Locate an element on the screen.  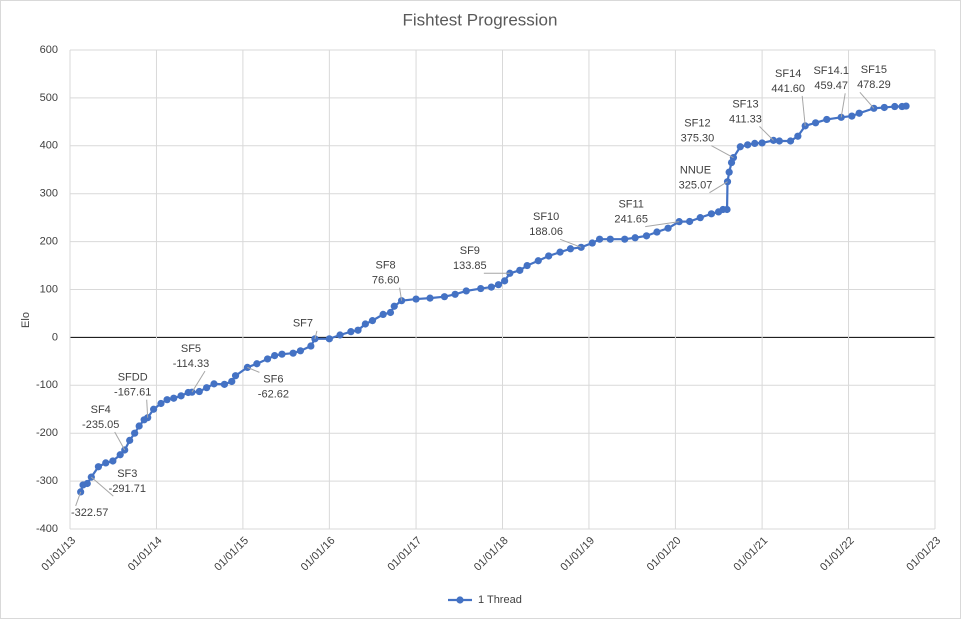
annotation-name: SF9 is located at coordinates (470, 251).